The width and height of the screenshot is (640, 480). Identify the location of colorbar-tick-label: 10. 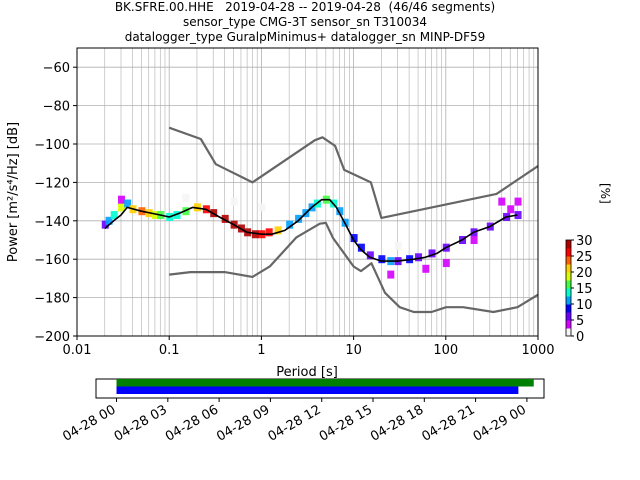
(584, 305).